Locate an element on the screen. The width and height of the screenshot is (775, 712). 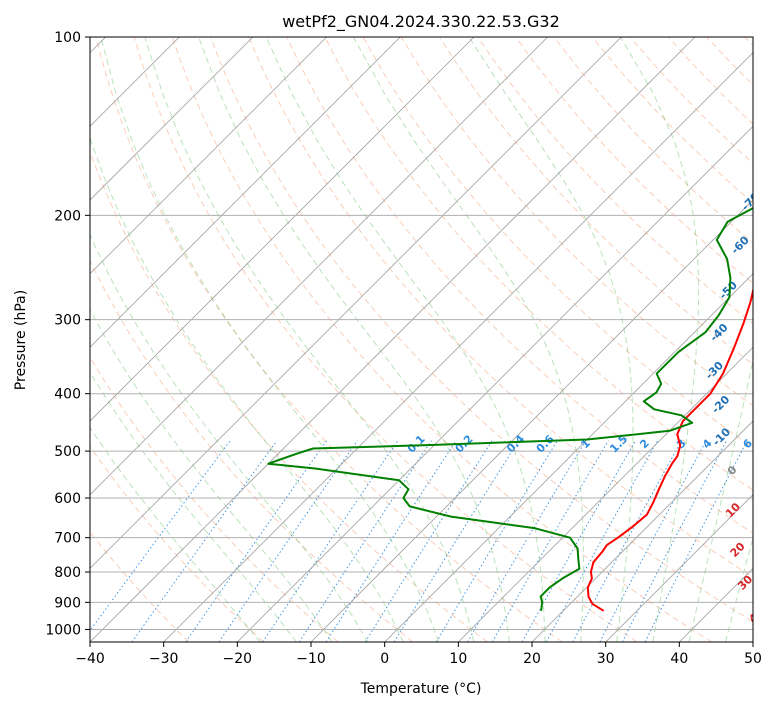
x-tick-label: −20 is located at coordinates (238, 659).